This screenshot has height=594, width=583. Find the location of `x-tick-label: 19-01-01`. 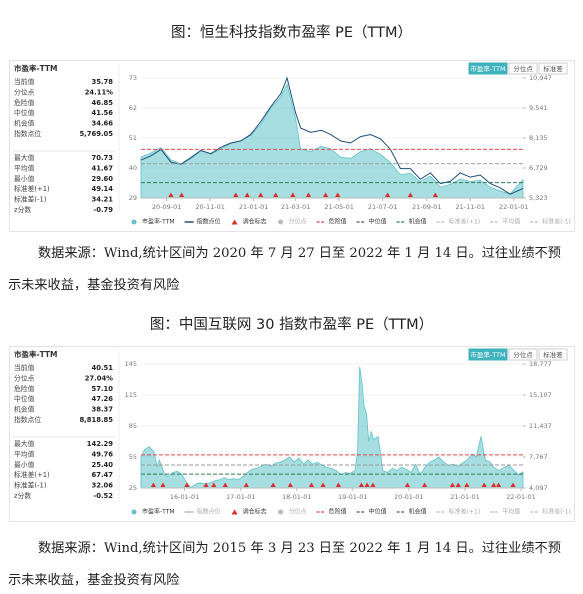

x-tick-label: 19-01-01 is located at coordinates (353, 497).